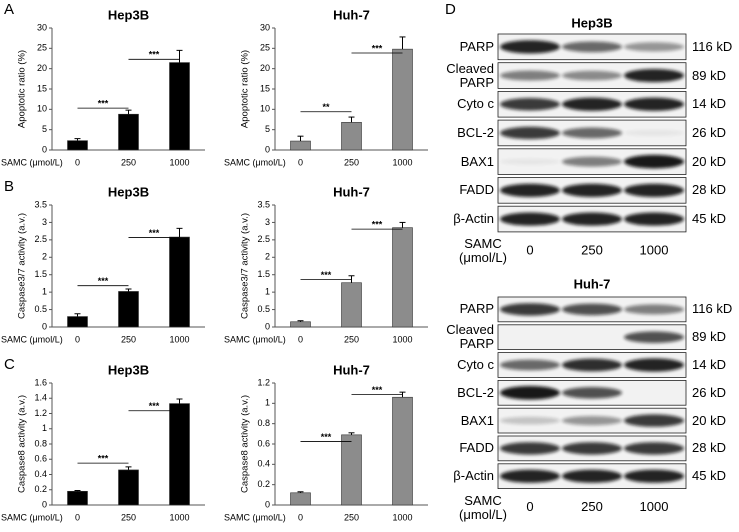  Describe the element at coordinates (476, 46) in the screenshot. I see `protein-label: PARP` at that location.